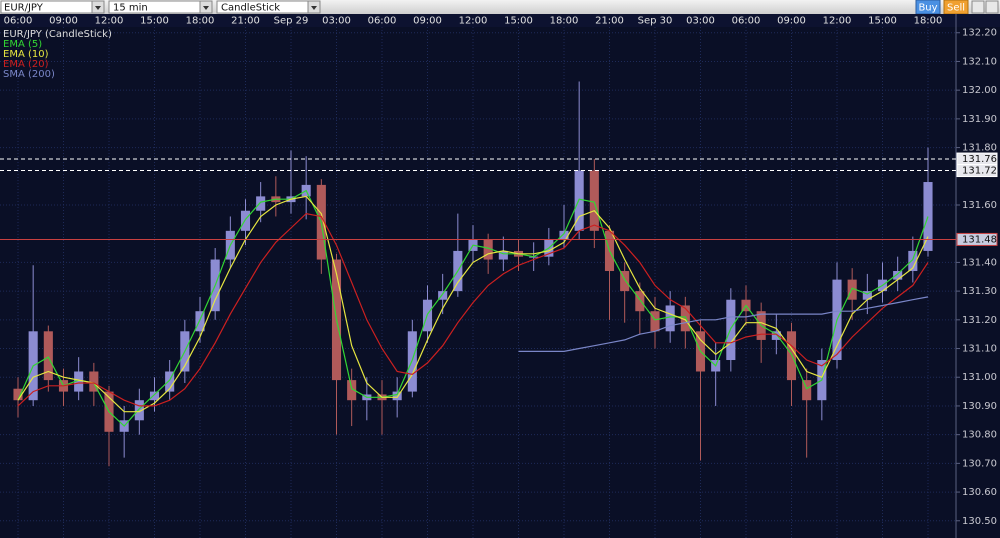 This screenshot has width=1000, height=538. What do you see at coordinates (927, 8) in the screenshot?
I see `buy-text: Buy` at bounding box center [927, 8].